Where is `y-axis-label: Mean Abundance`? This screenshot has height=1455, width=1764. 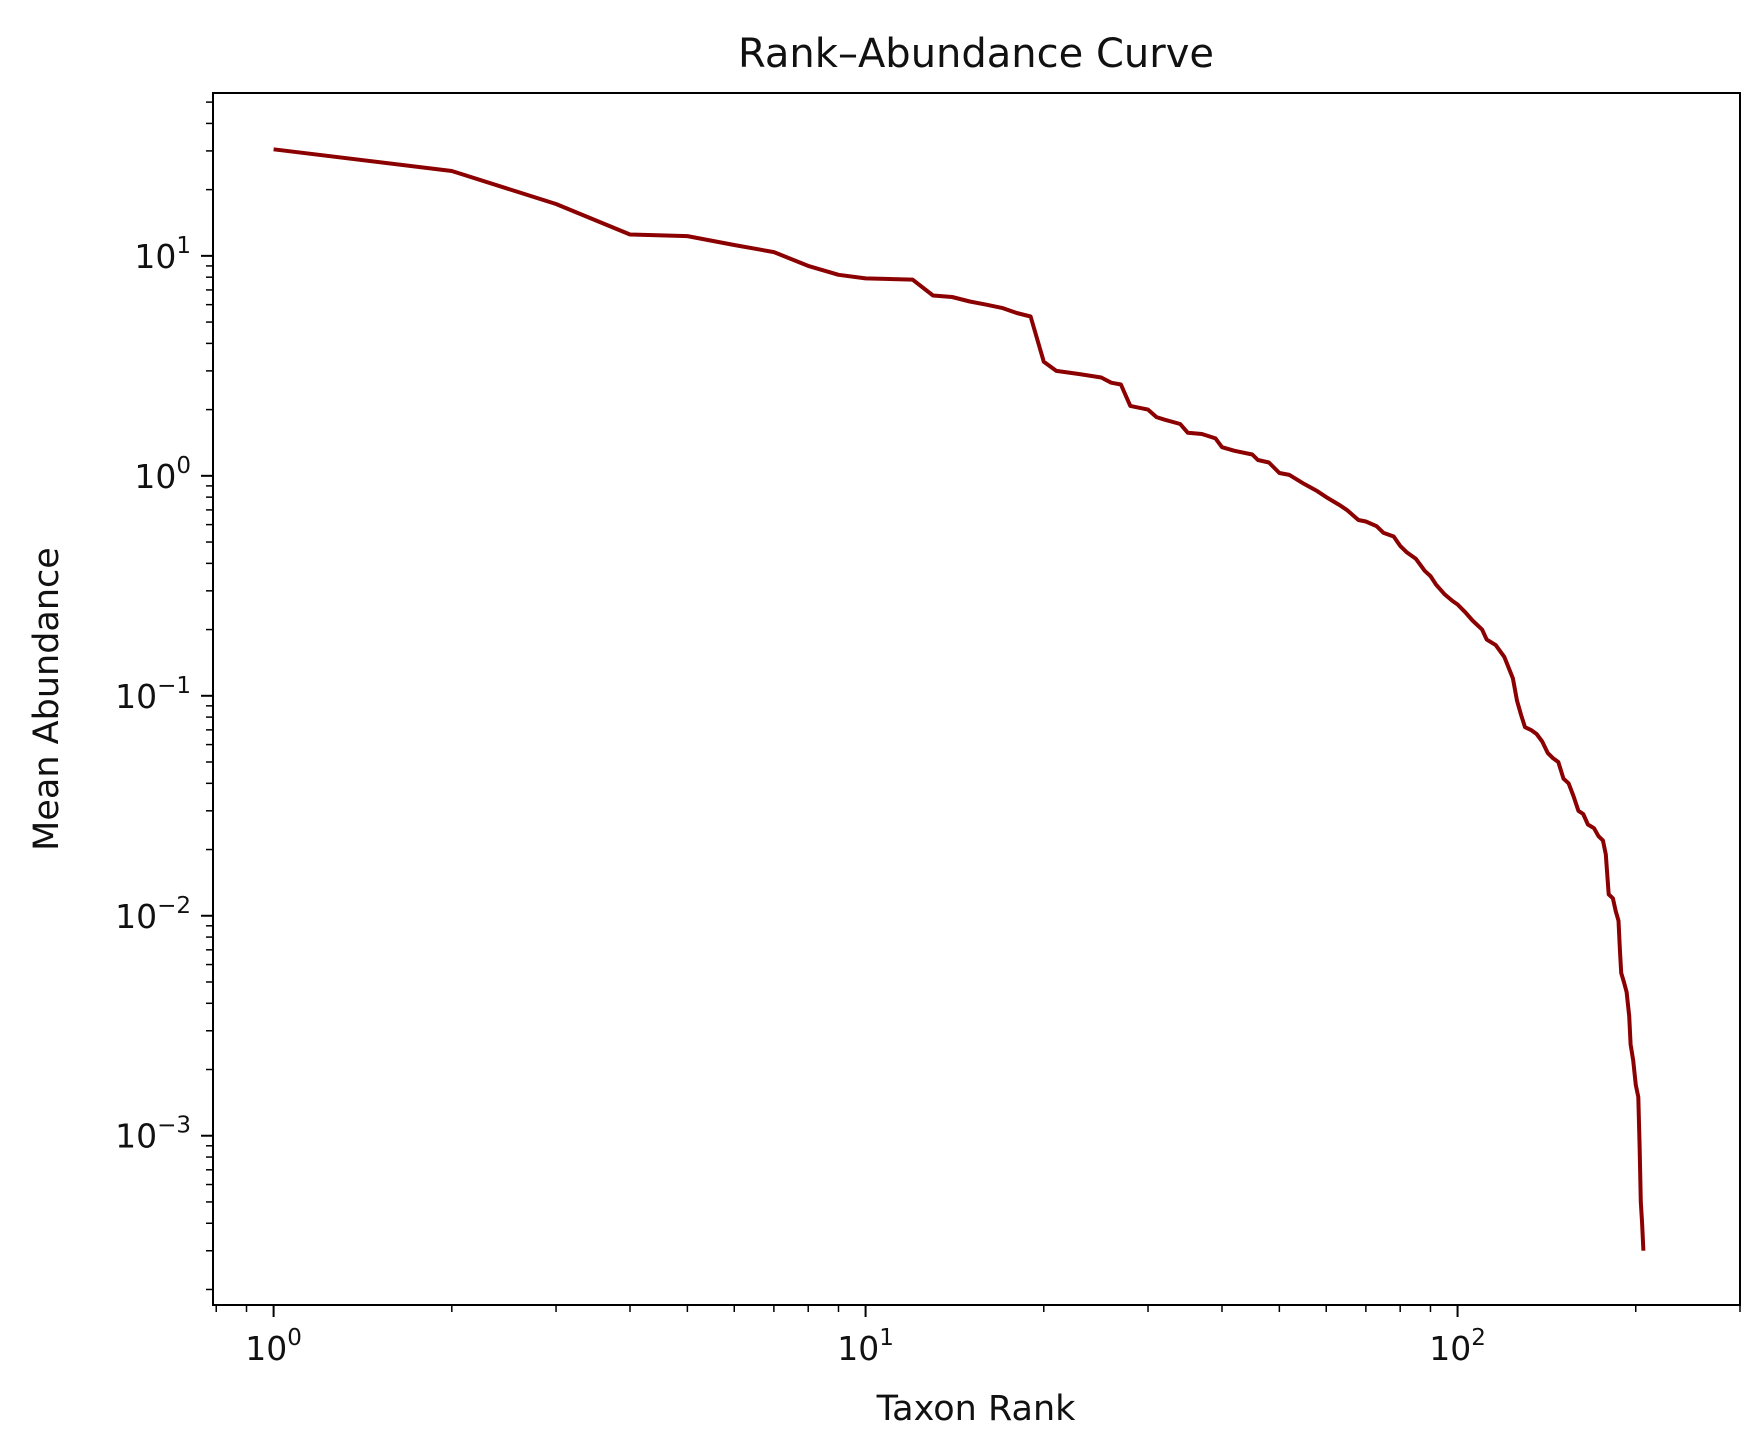 y-axis-label: Mean Abundance is located at coordinates (47, 699).